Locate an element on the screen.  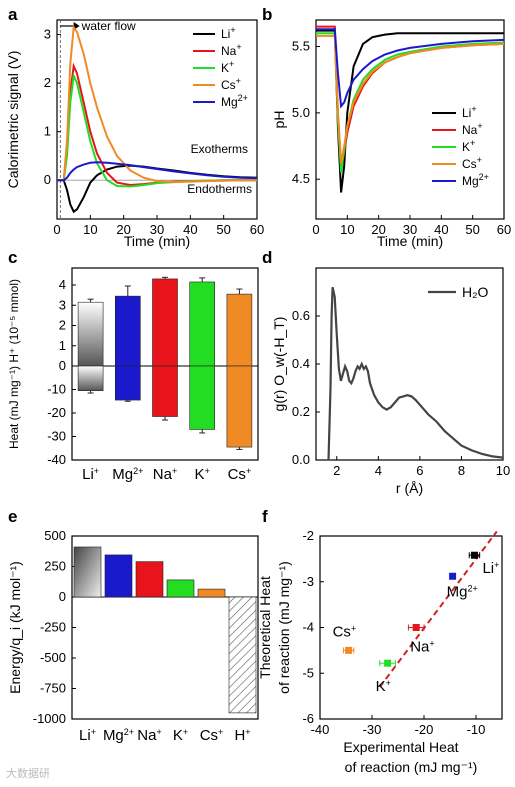
e-ytick-label: 0 is located at coordinates (62, 596).